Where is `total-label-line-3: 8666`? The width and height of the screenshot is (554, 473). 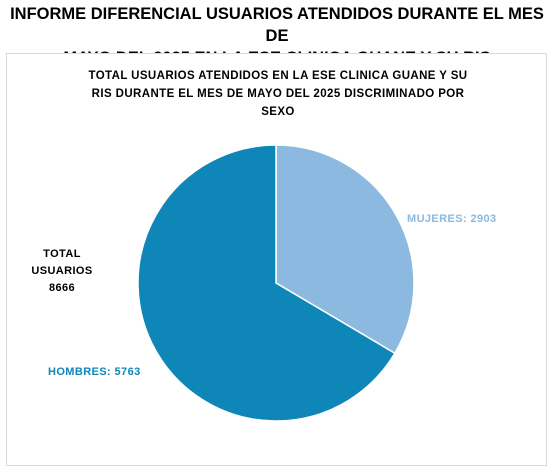 total-label-line-3: 8666 is located at coordinates (62, 288).